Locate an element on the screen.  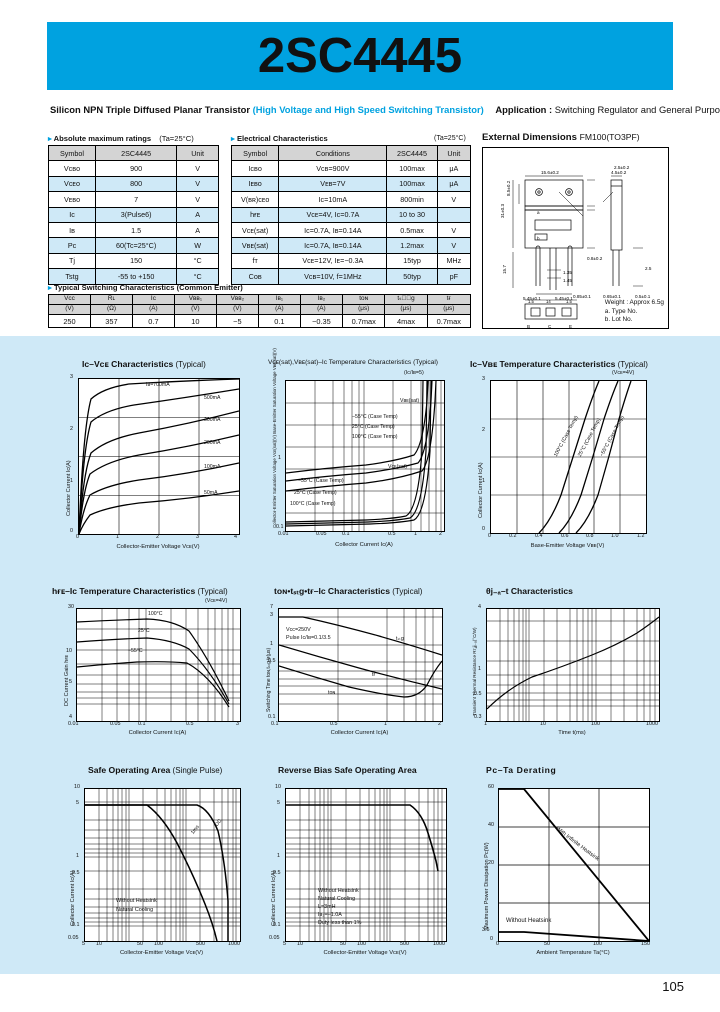
annot-vbe-100: 100°C (Case Temp) is located at coordinates (375, 437).